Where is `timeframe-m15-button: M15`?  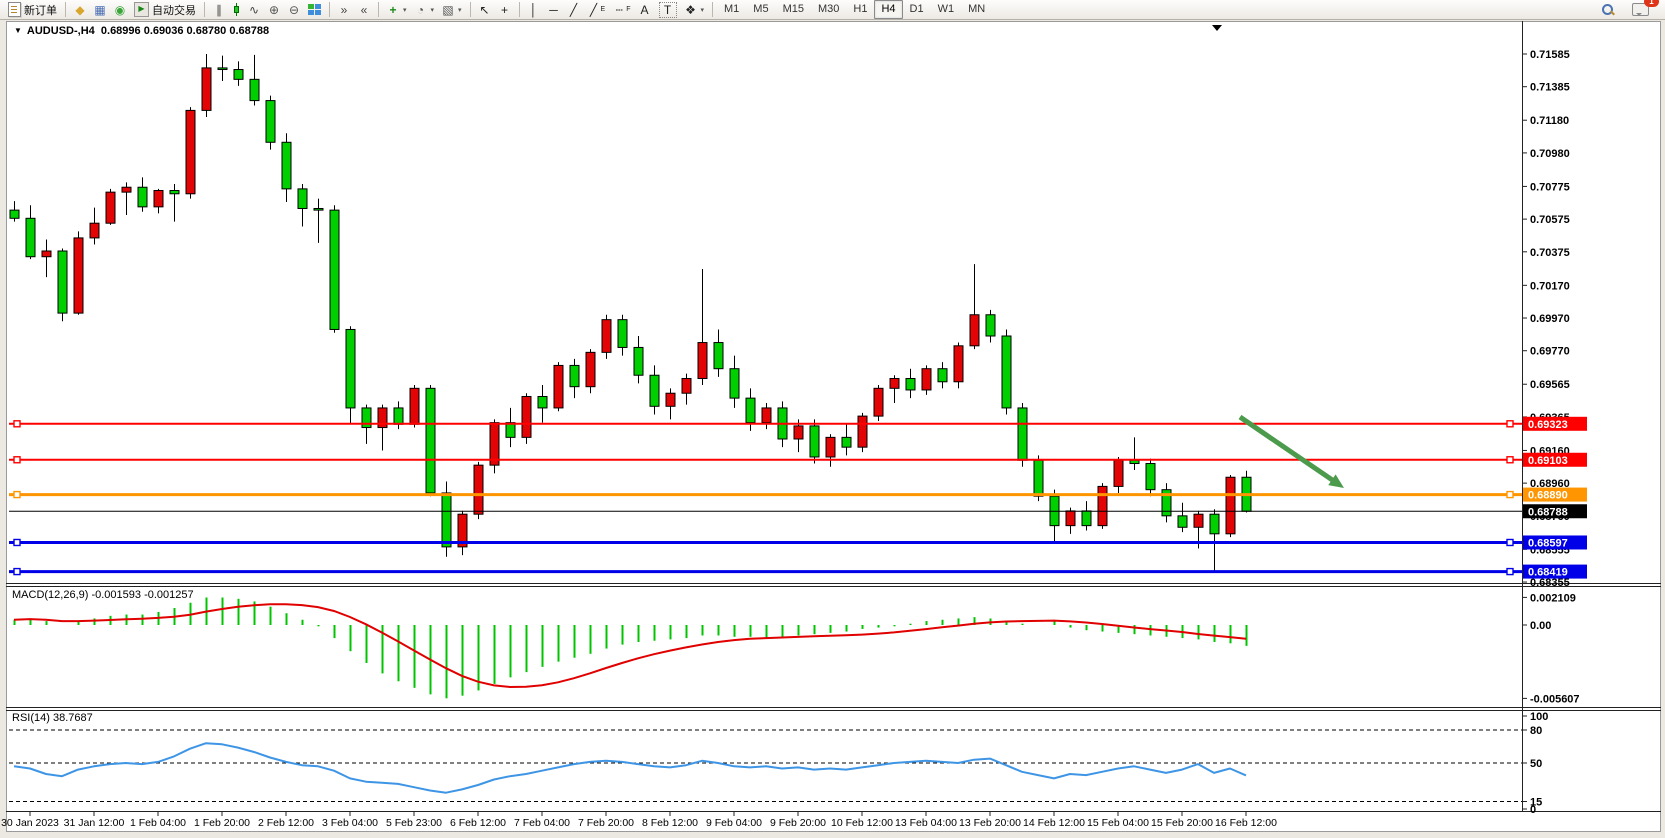 timeframe-m15-button: M15 is located at coordinates (793, 9).